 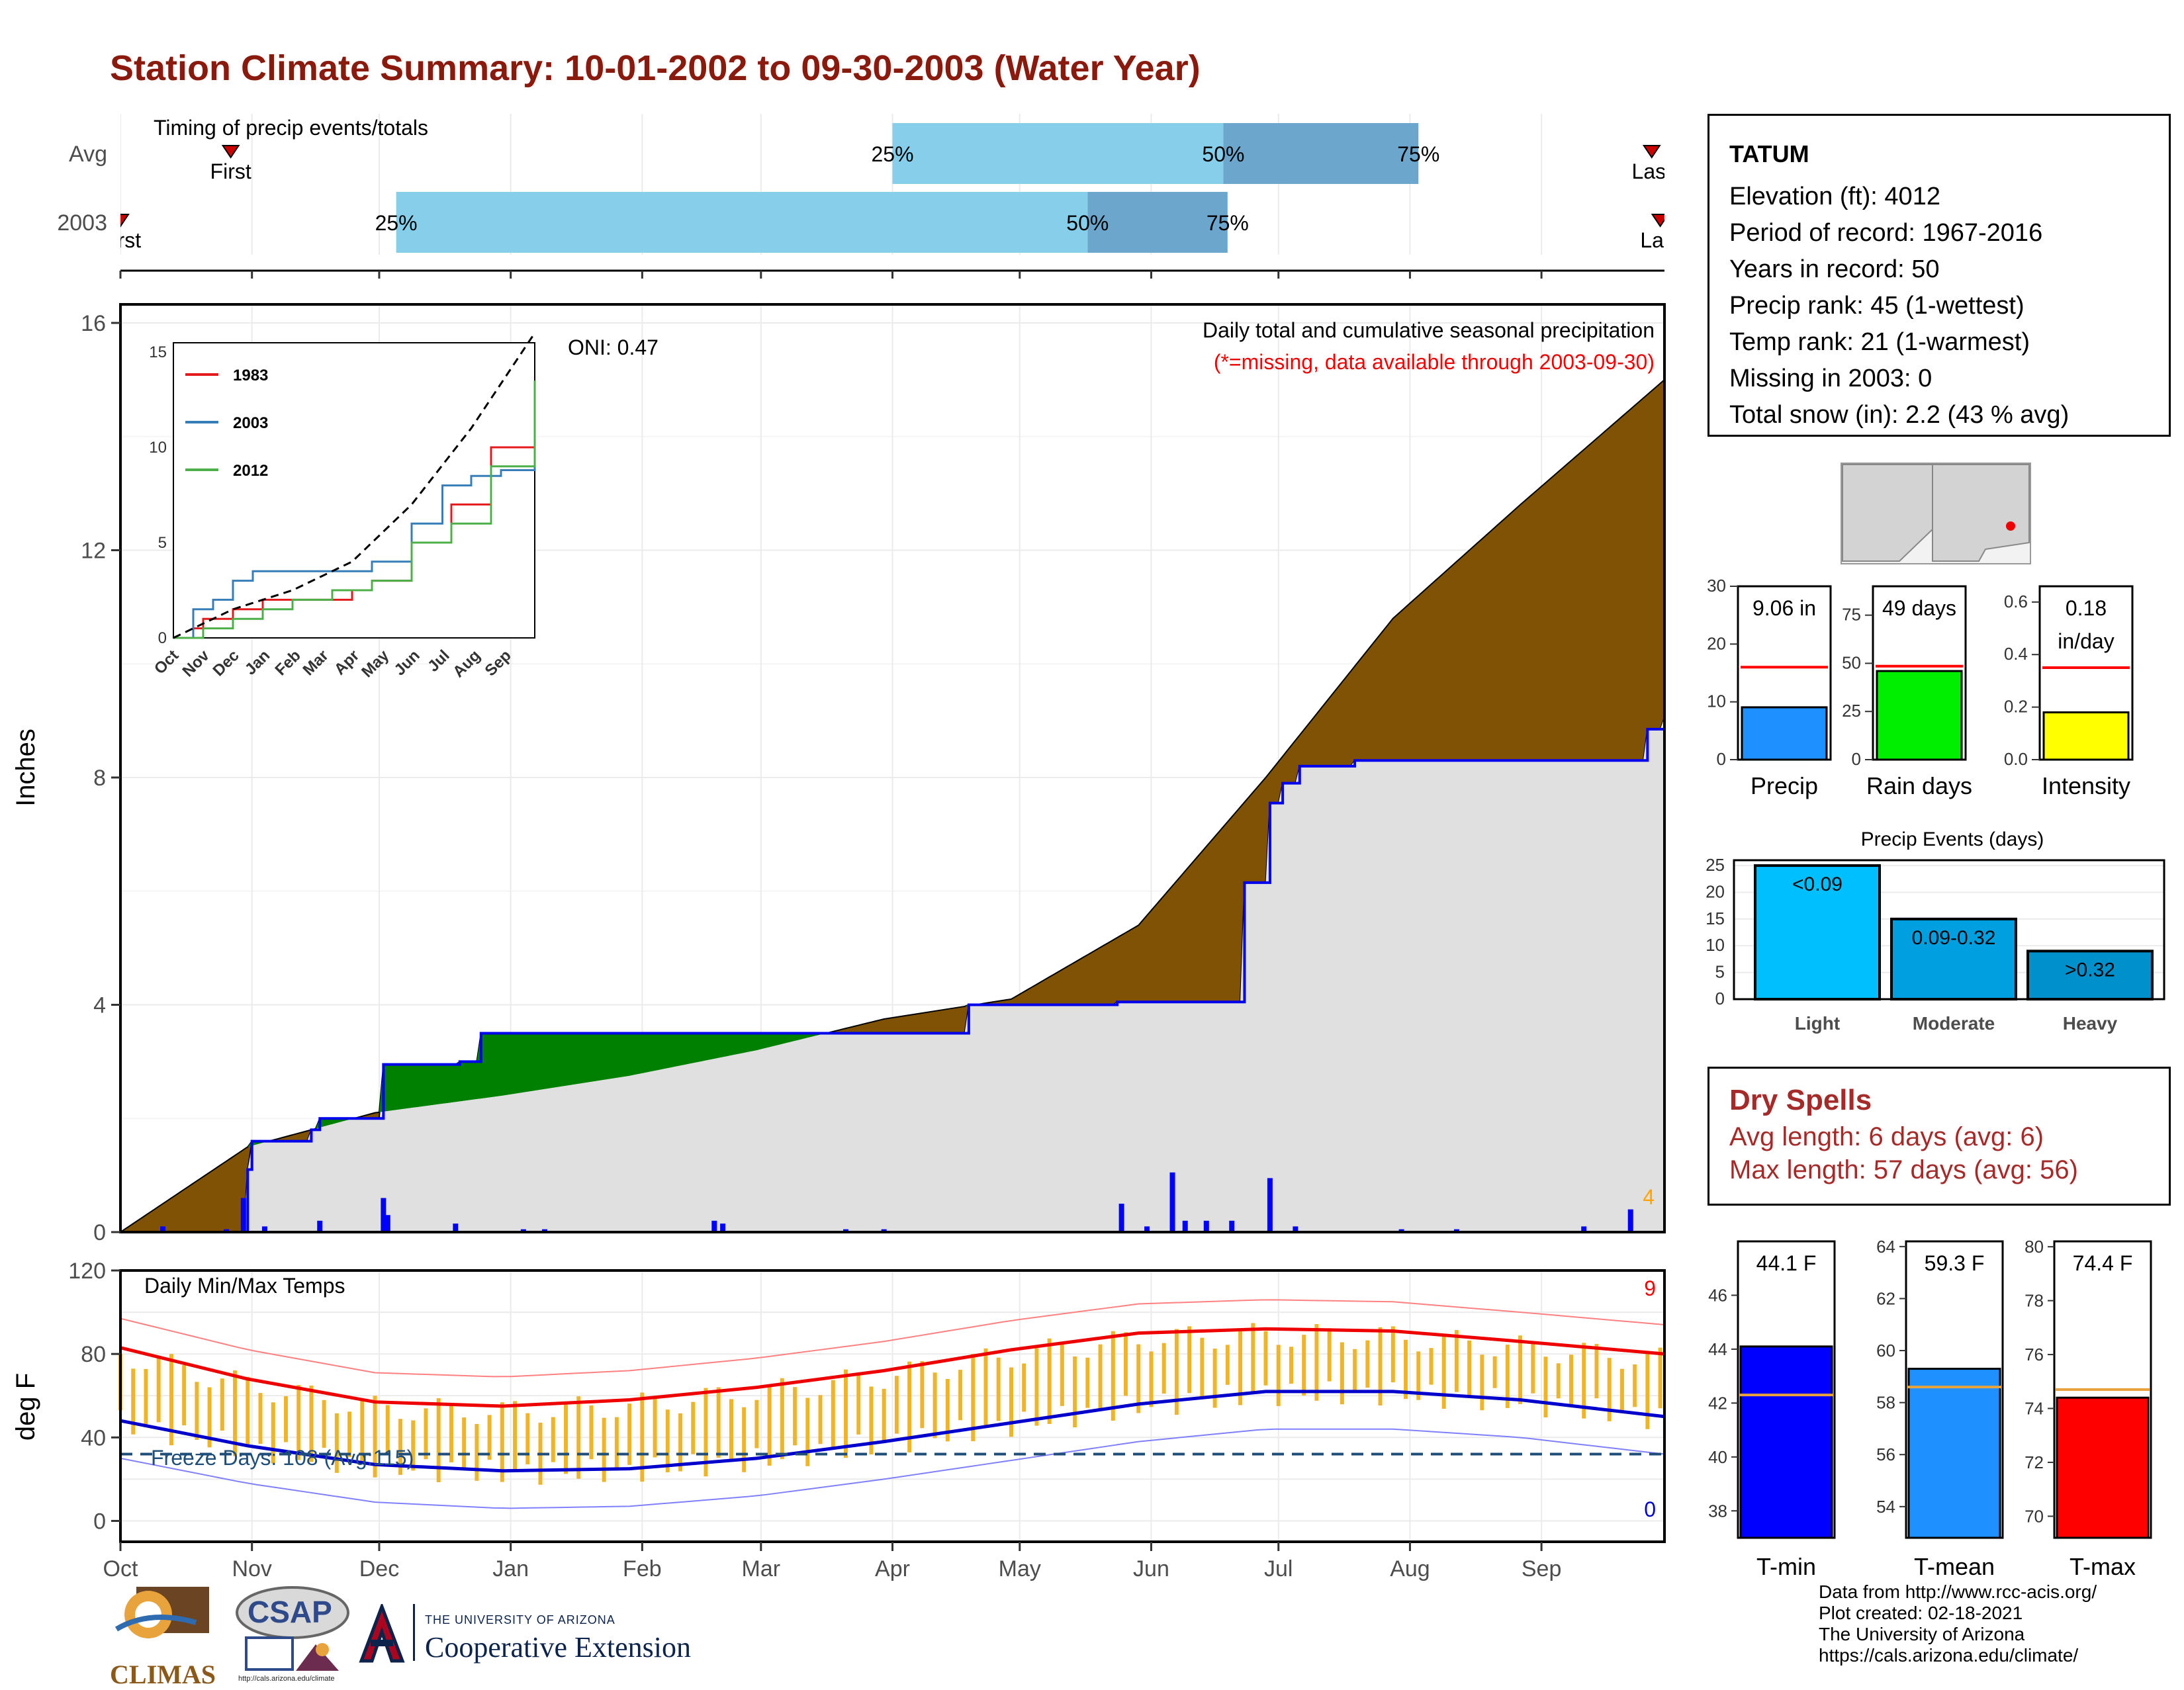 I want to click on timing-title: Timing of precip events/totals, so click(x=291, y=128).